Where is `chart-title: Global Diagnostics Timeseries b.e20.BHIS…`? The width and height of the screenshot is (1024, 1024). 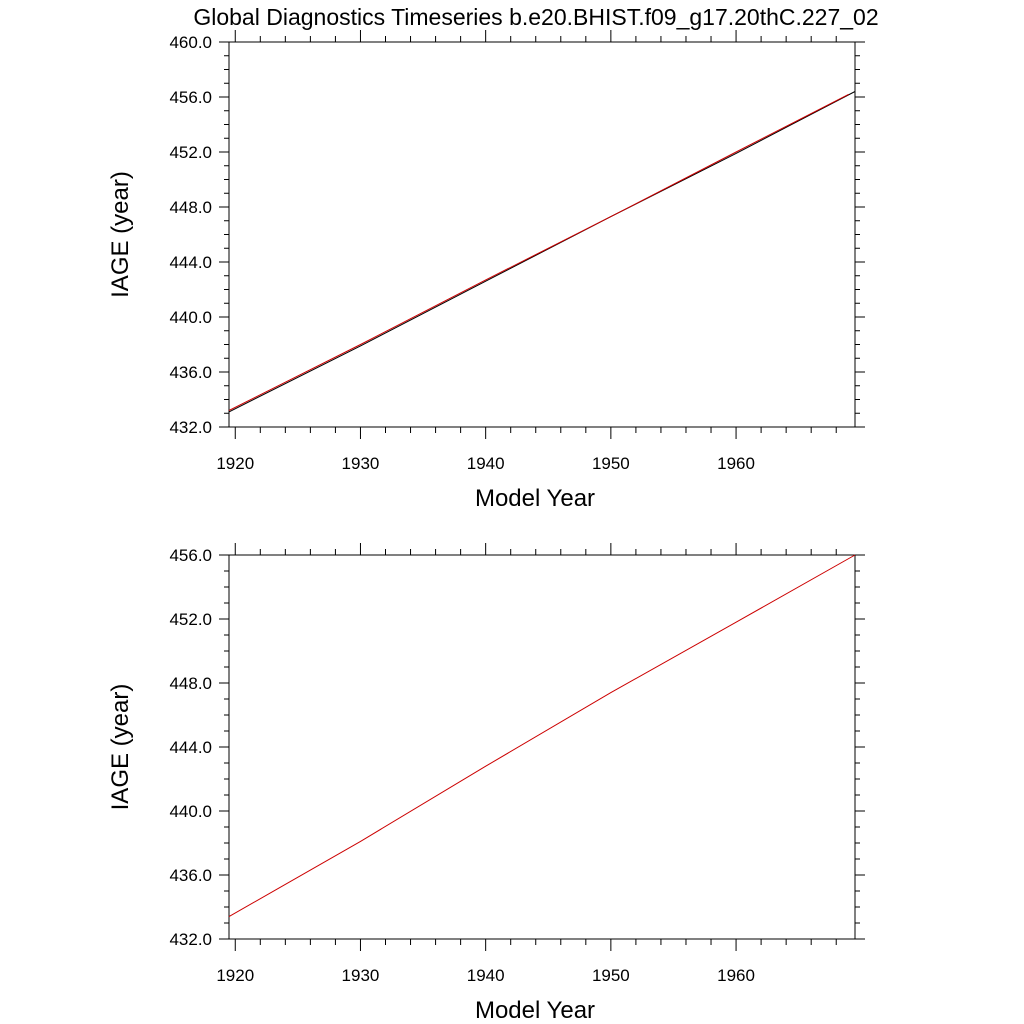 chart-title: Global Diagnostics Timeseries b.e20.BHIS… is located at coordinates (535, 17).